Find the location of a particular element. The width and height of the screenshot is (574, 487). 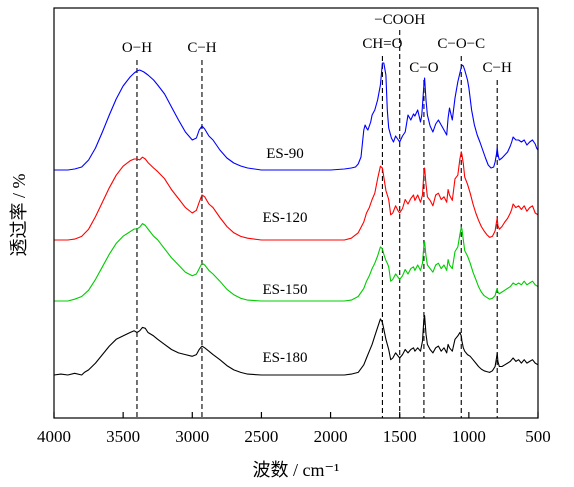

x-tick-label: 4000 is located at coordinates (54, 436).